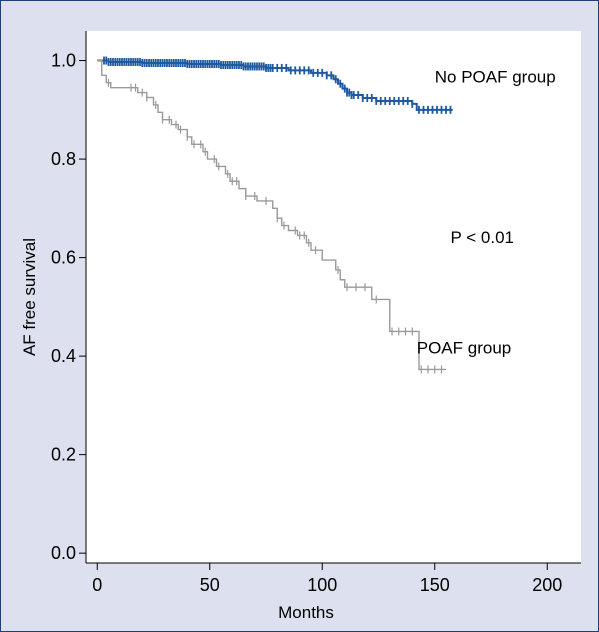  Describe the element at coordinates (495, 77) in the screenshot. I see `chart-annotation: No POAF group` at that location.